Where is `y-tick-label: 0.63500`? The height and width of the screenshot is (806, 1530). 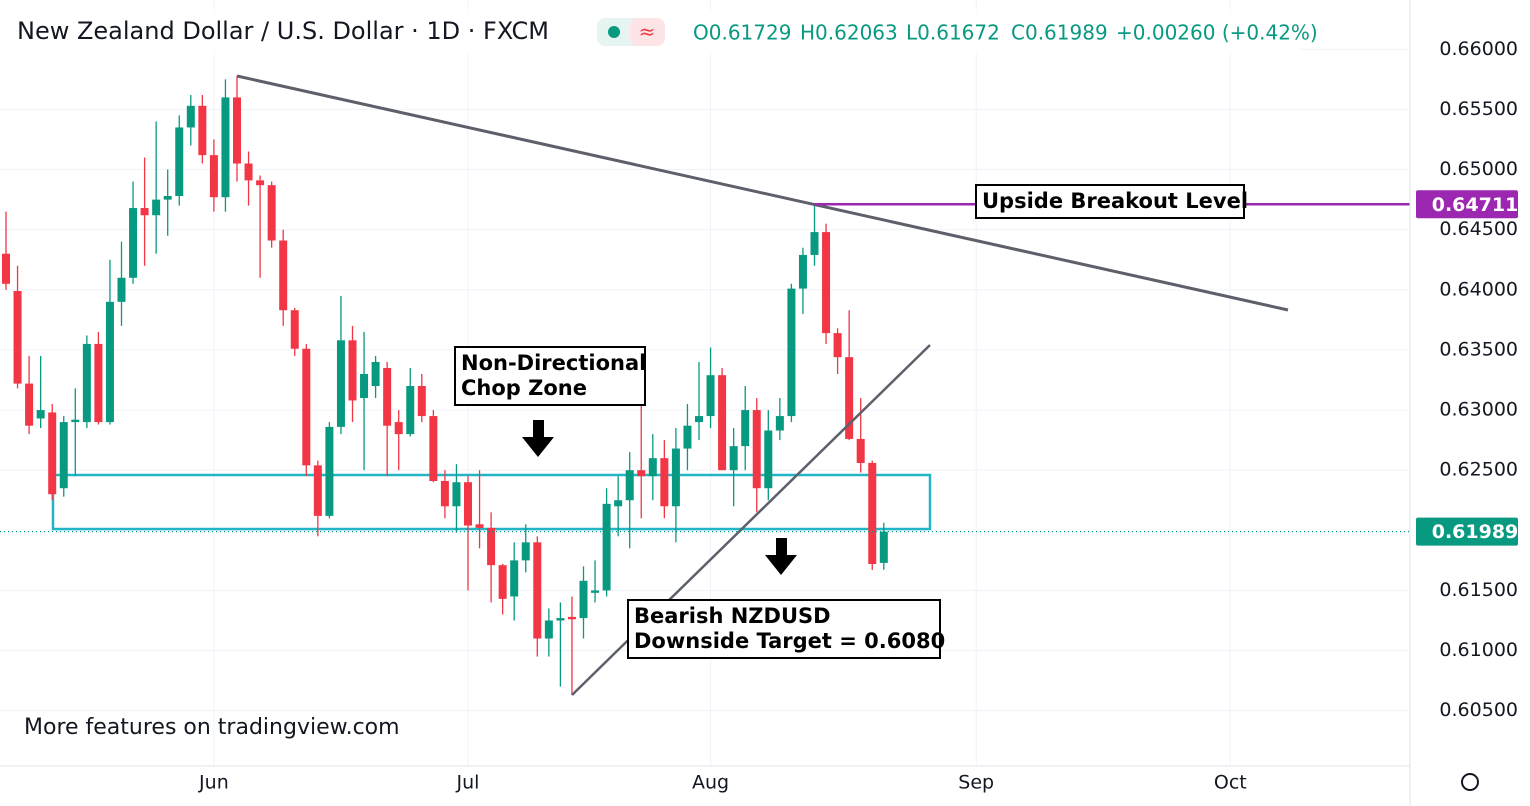 y-tick-label: 0.63500 is located at coordinates (1478, 349).